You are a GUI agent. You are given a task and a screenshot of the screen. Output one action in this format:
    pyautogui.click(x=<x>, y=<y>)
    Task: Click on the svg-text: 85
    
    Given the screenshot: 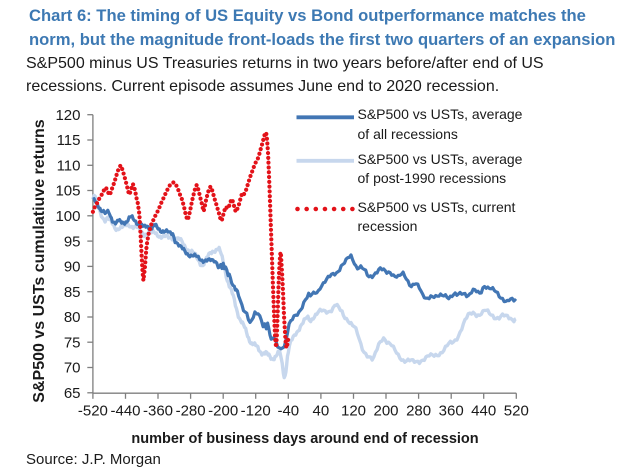 What is the action you would take?
    pyautogui.click(x=72, y=292)
    